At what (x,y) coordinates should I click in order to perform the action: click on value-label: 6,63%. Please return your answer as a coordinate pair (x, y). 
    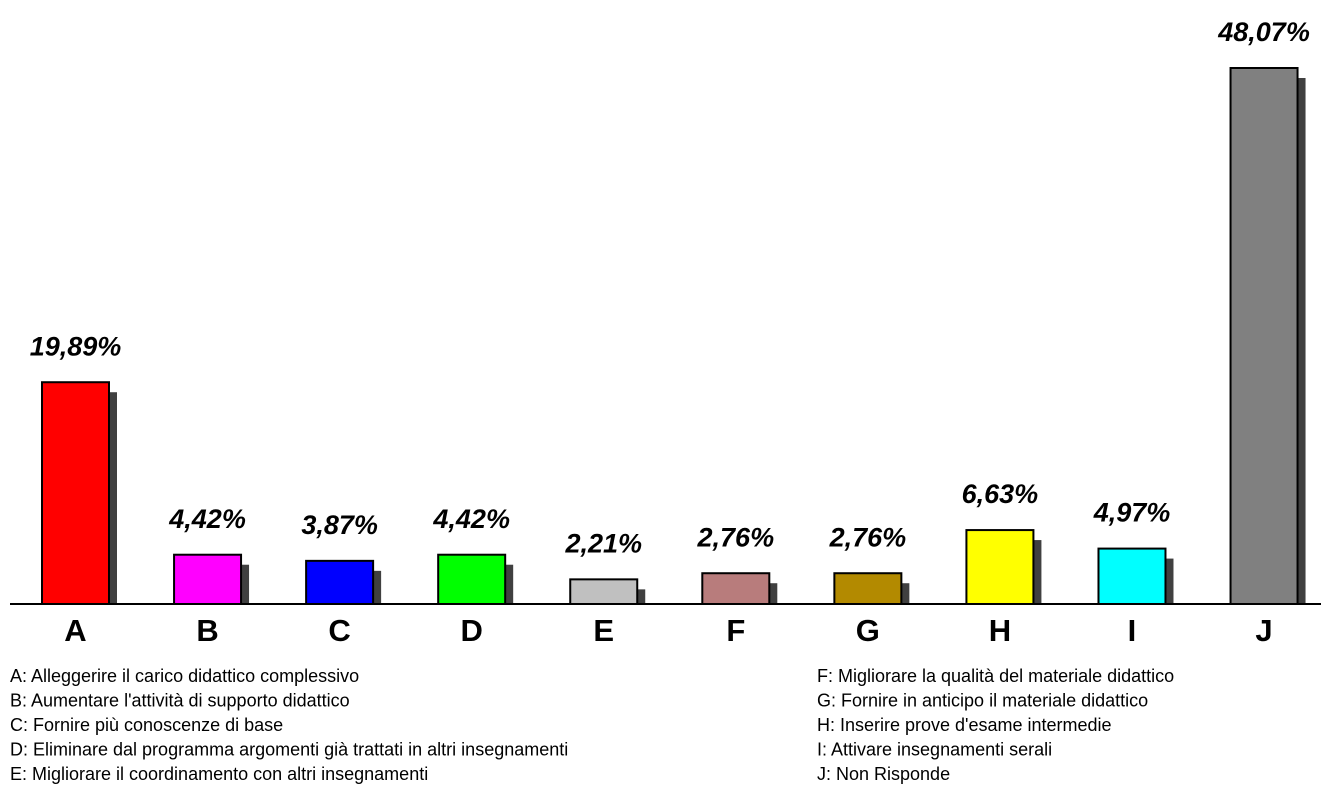
    Looking at the image, I should click on (1000, 494).